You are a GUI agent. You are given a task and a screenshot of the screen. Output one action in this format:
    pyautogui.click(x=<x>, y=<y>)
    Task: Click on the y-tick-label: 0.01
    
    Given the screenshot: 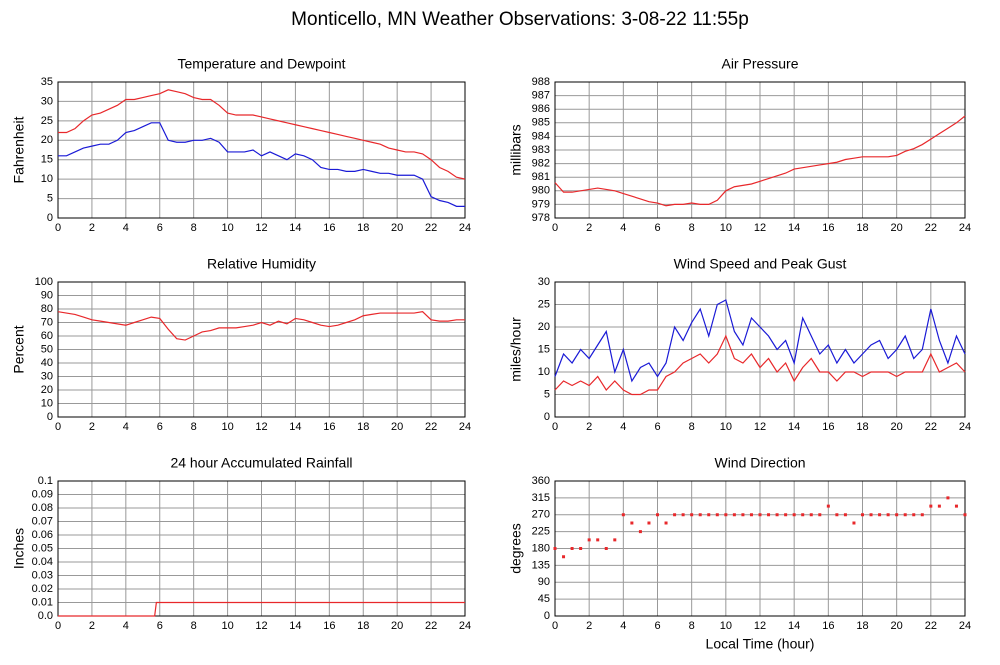 What is the action you would take?
    pyautogui.click(x=42, y=602)
    